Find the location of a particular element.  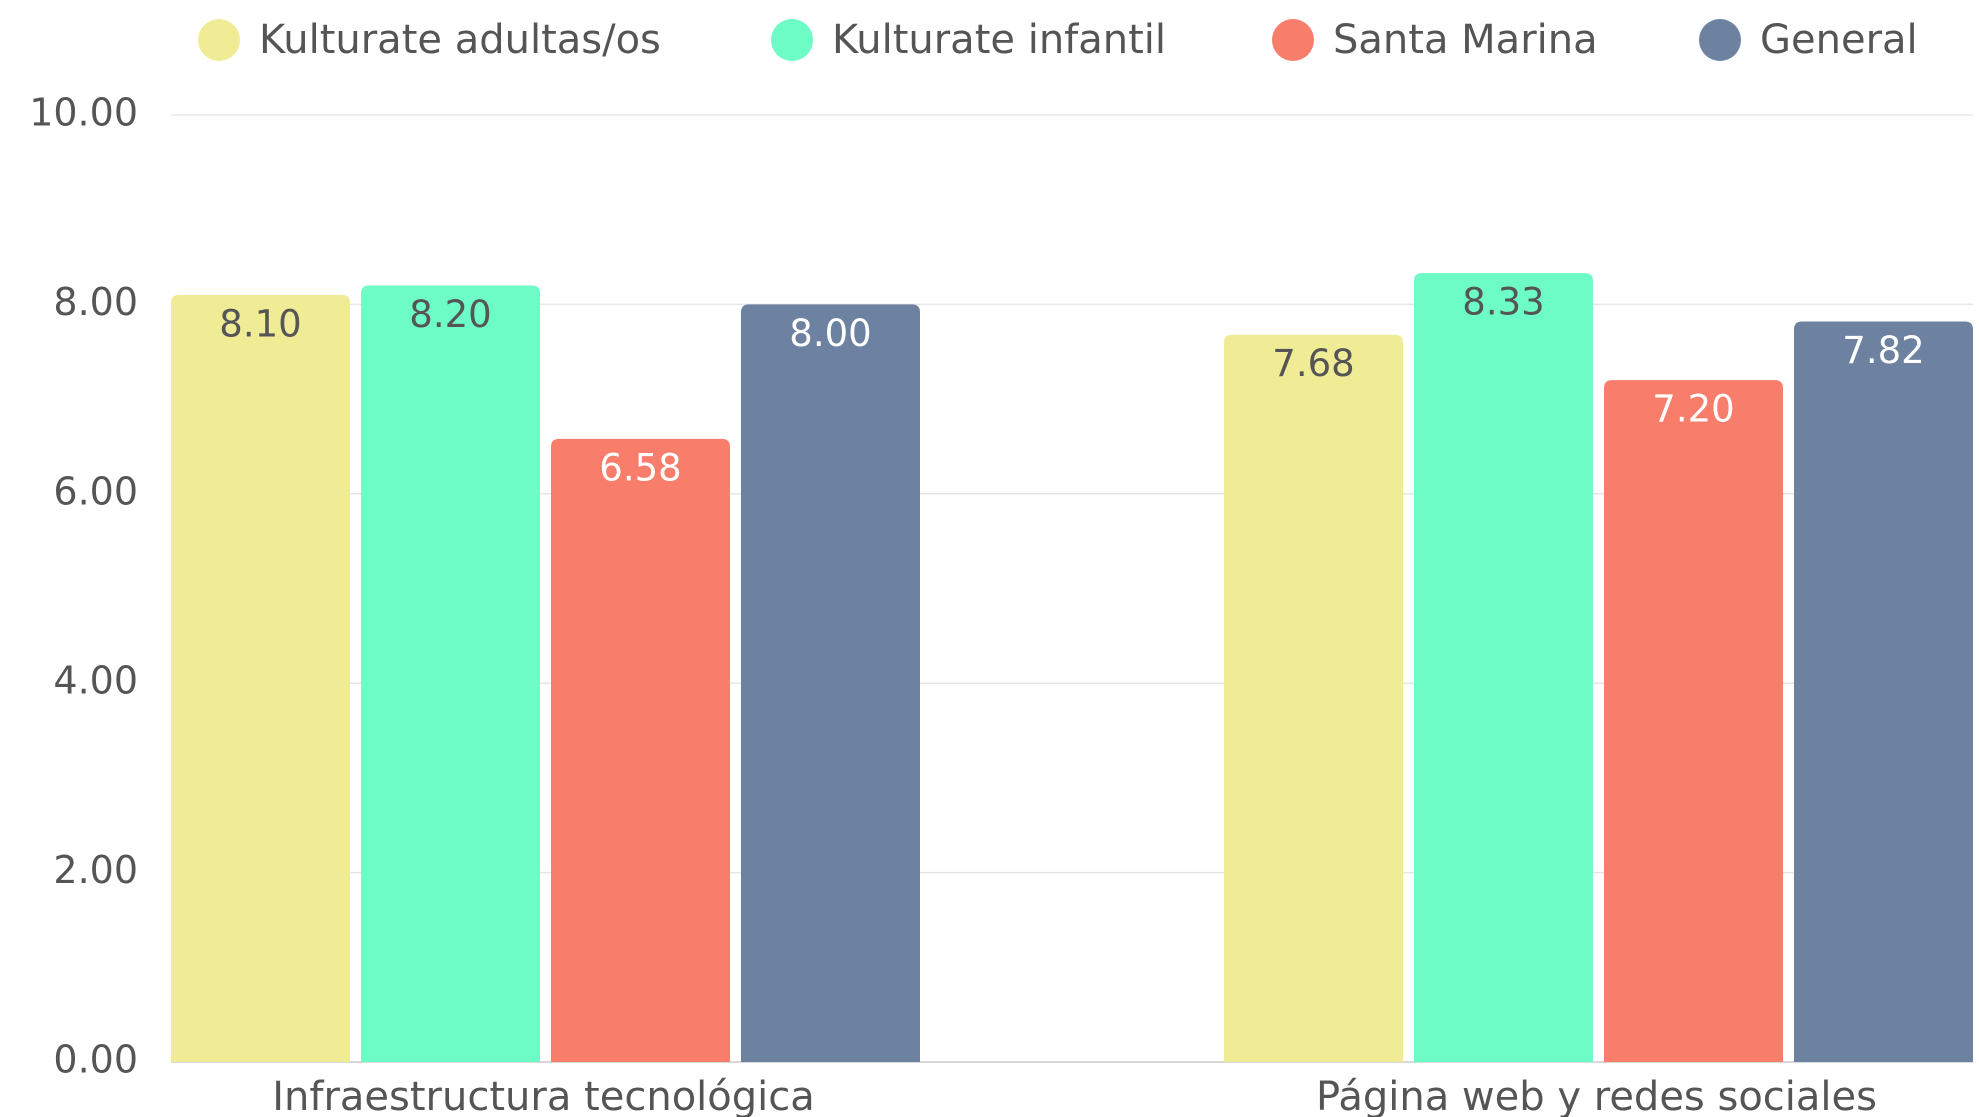

value-label: 8.20 is located at coordinates (450, 314).